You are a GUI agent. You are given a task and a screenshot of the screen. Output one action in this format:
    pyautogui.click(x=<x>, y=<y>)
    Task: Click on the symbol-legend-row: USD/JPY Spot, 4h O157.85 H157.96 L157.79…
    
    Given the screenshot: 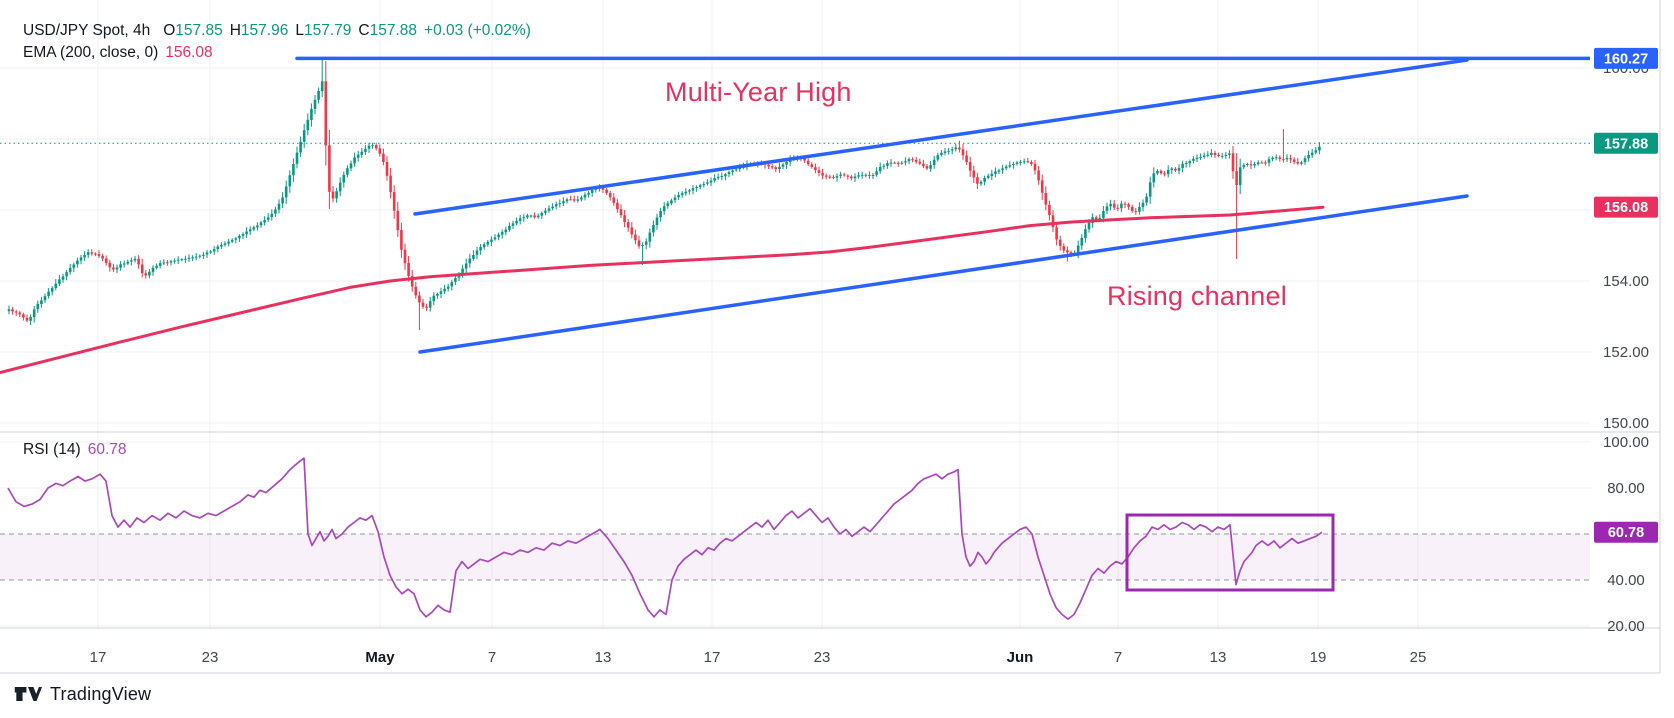 What is the action you would take?
    pyautogui.click(x=277, y=31)
    